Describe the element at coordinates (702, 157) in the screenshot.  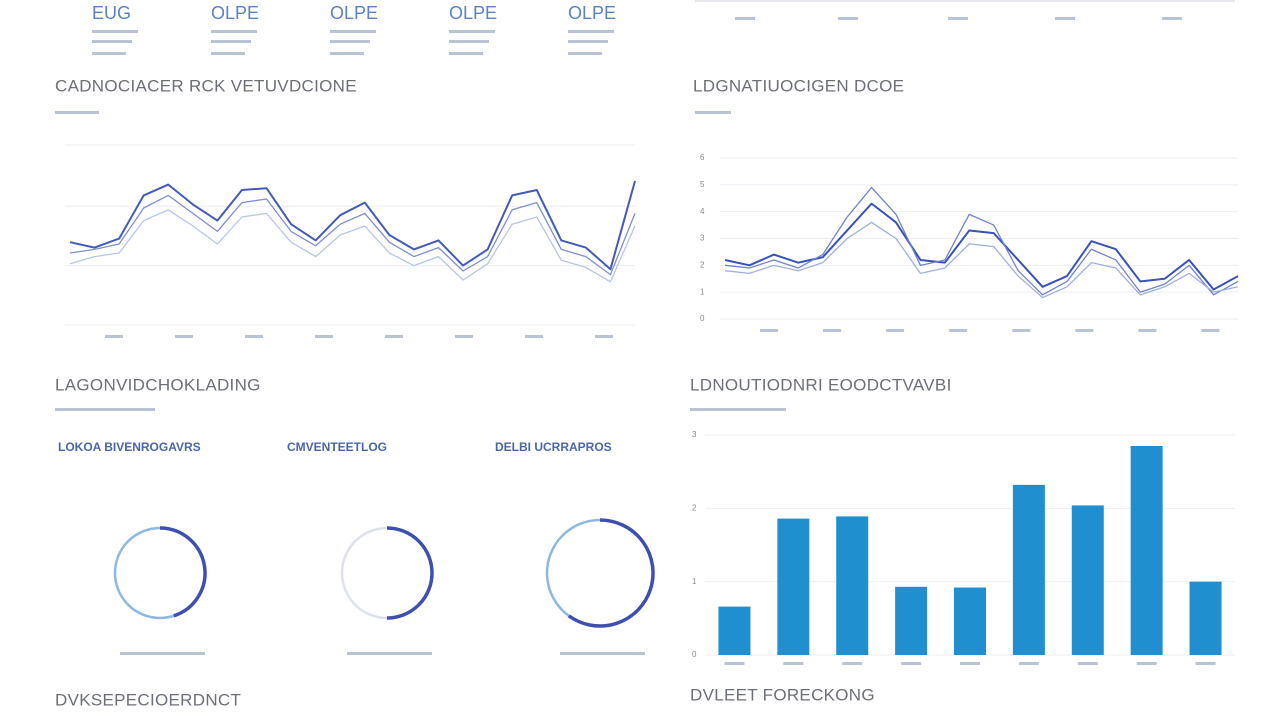
I see `y-tick-label: 6` at that location.